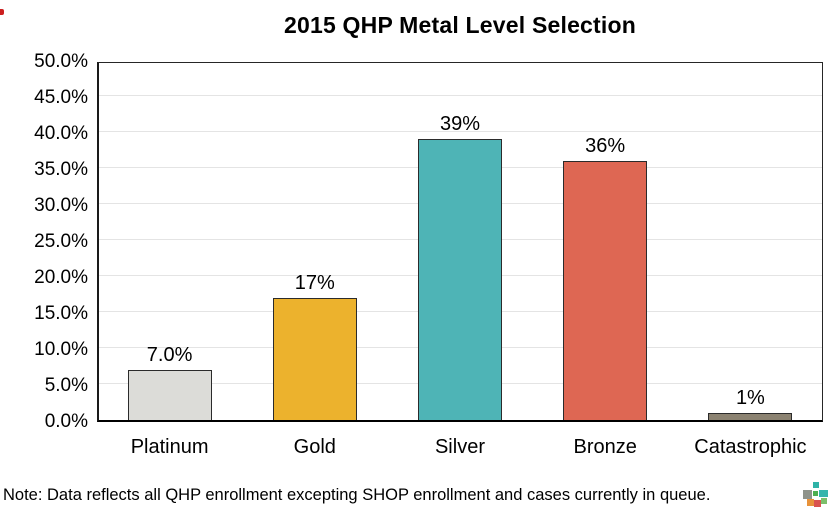 This screenshot has width=830, height=510. What do you see at coordinates (750, 397) in the screenshot?
I see `bar-value-label: 1%` at bounding box center [750, 397].